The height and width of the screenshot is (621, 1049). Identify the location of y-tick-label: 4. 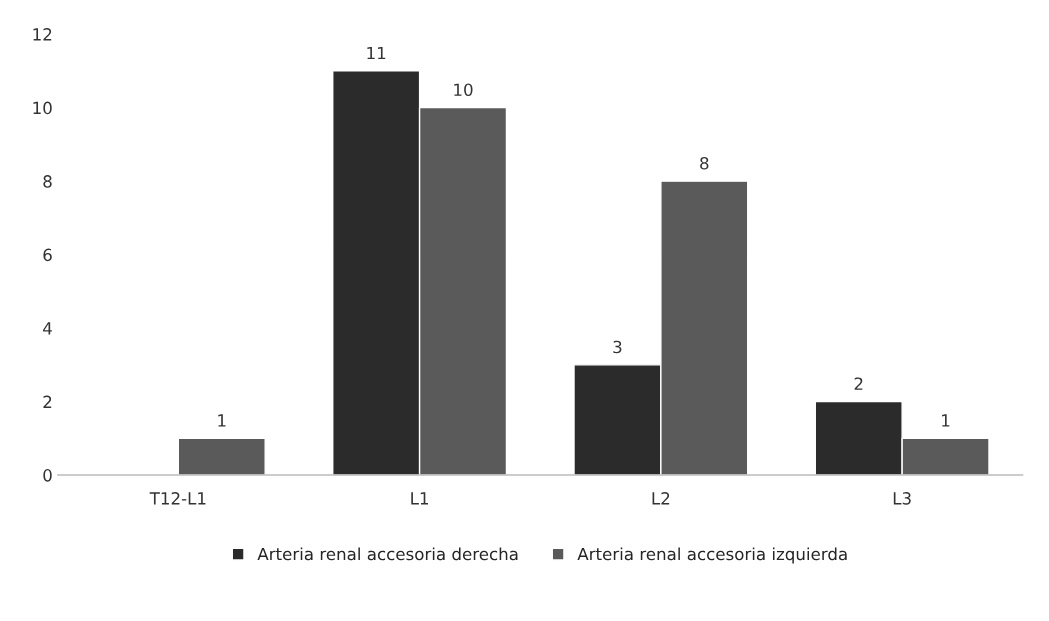
(47, 328).